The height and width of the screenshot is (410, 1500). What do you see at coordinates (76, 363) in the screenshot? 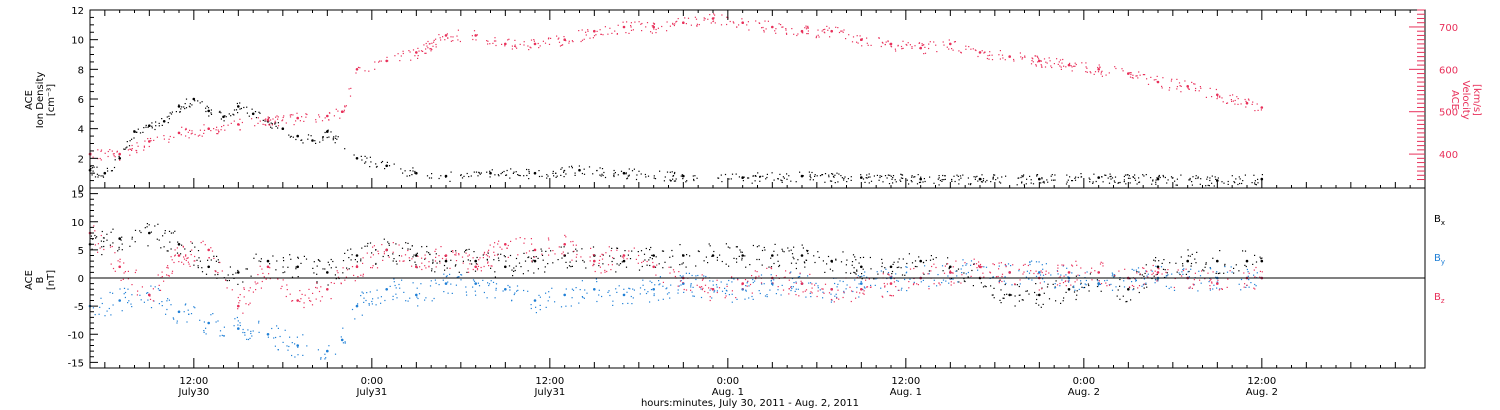
I see `bottom-left-tick-label: -15` at bounding box center [76, 363].